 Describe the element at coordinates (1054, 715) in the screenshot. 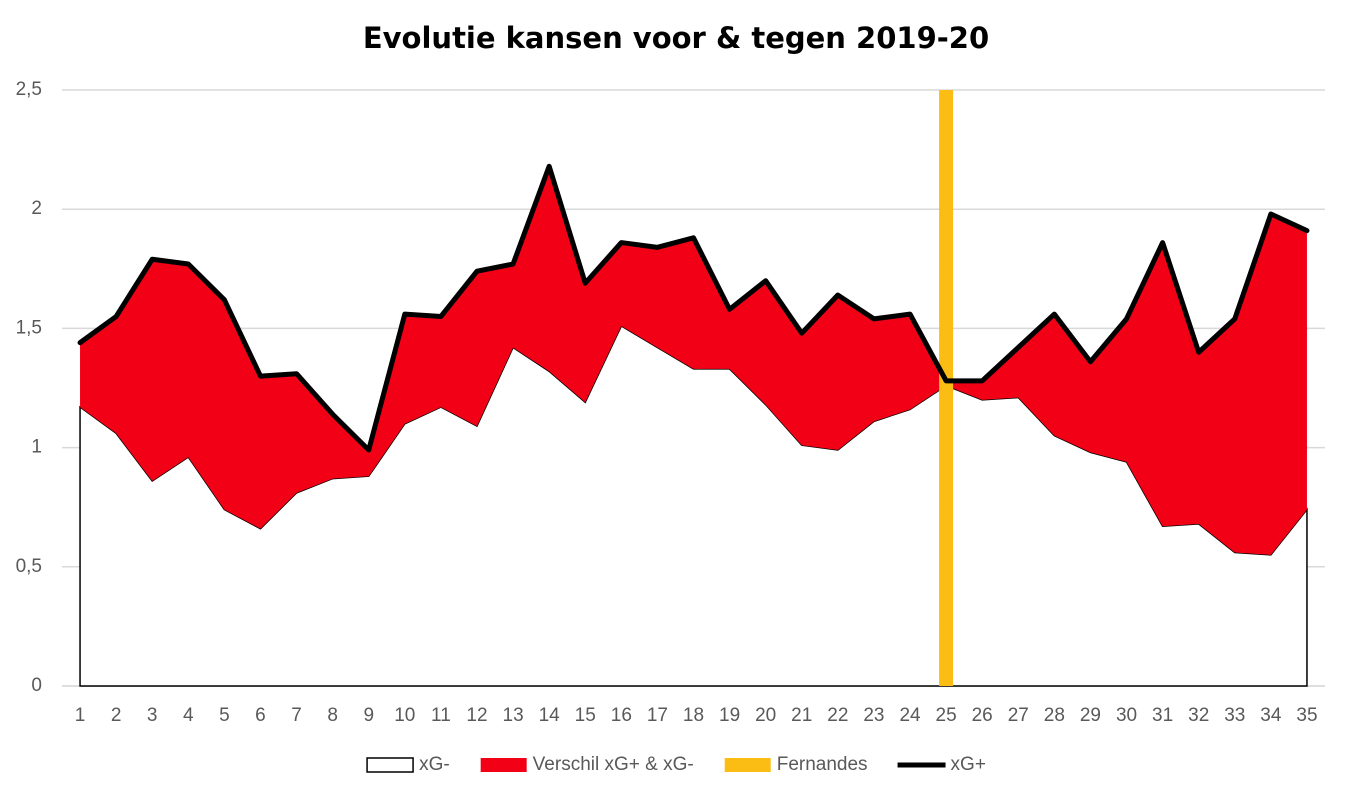

I see `x-tick-label: 28` at that location.